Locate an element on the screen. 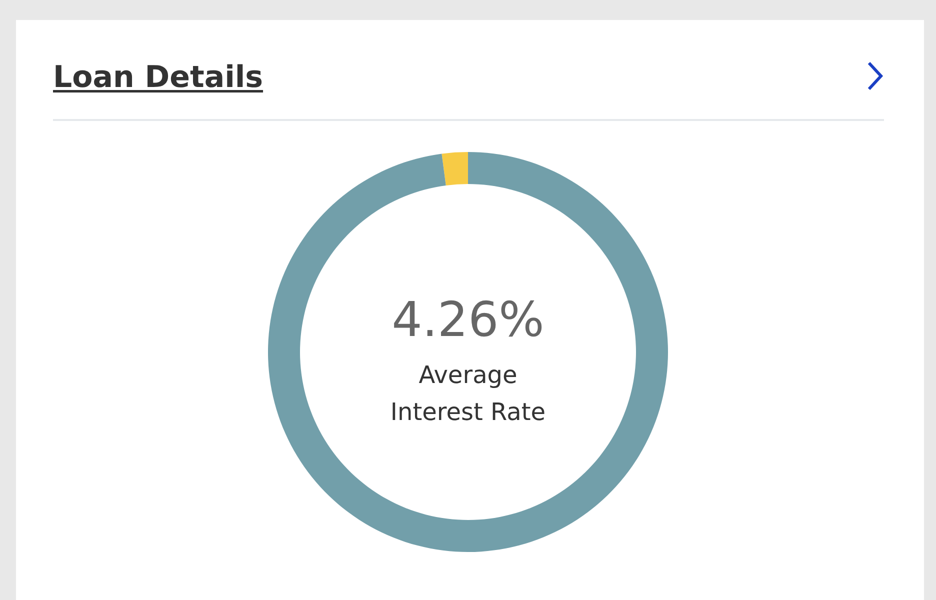 The image size is (936, 600). text: Average Interest Rate is located at coordinates (468, 393).